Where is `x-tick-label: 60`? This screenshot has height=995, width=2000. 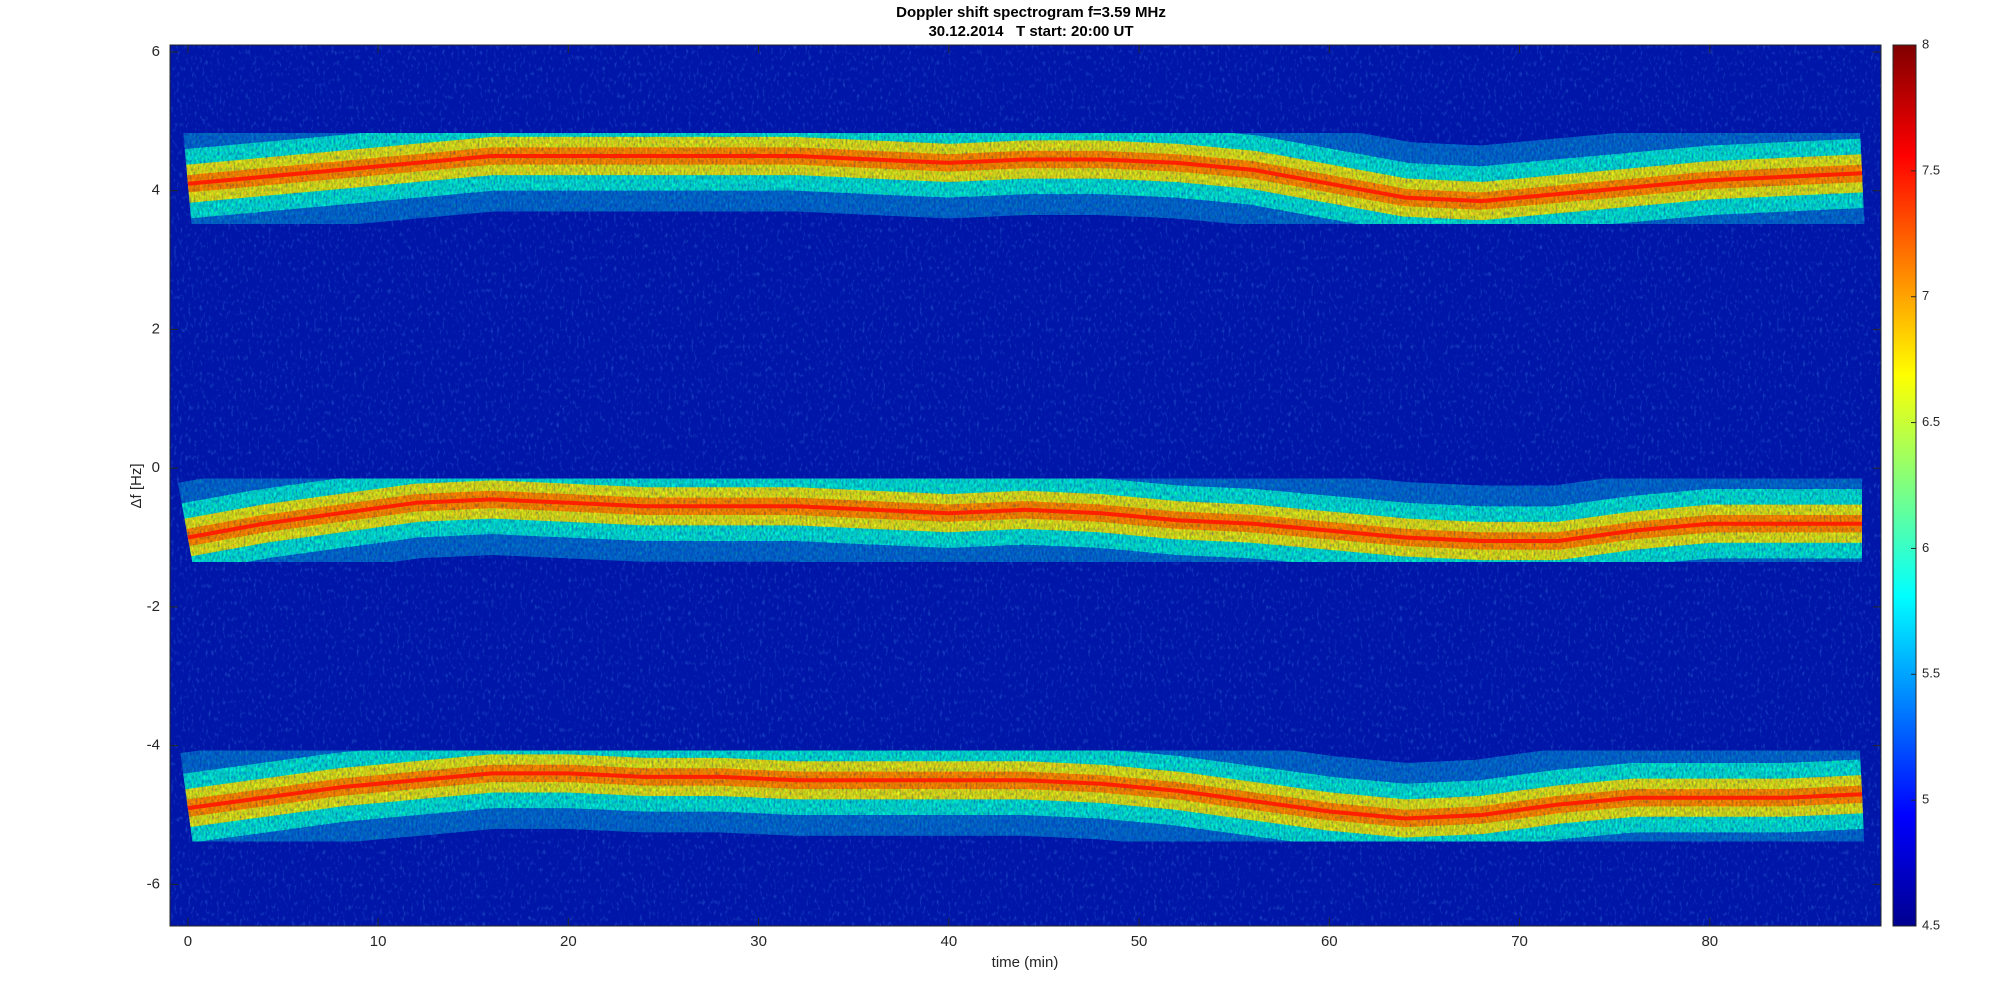
x-tick-label: 60 is located at coordinates (1329, 941).